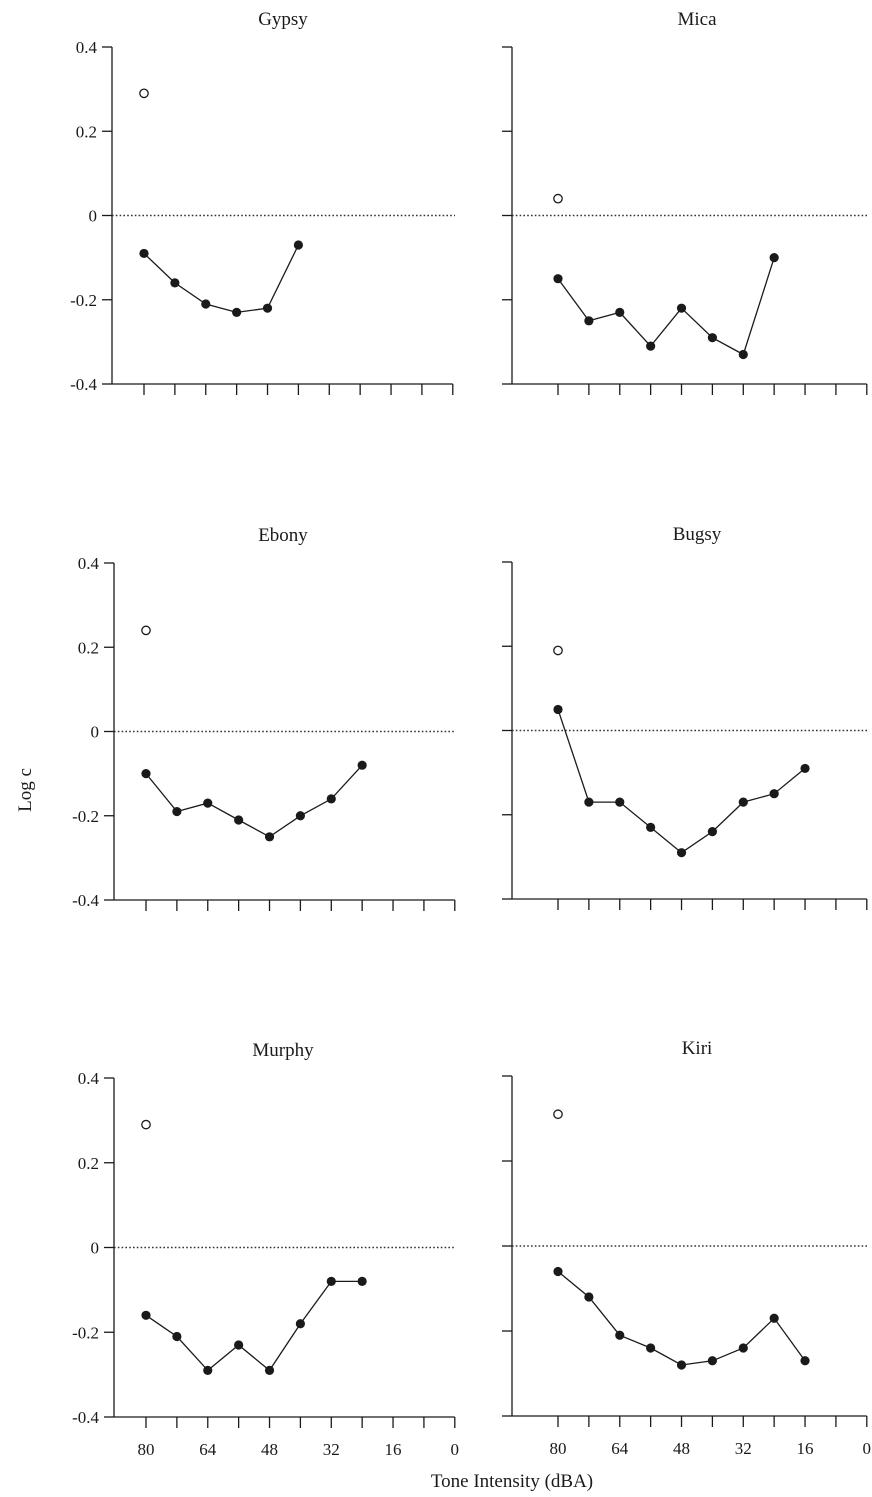 This screenshot has width=872, height=1497. What do you see at coordinates (685, 717) in the screenshot?
I see `panel-bugsy: Bugsy` at bounding box center [685, 717].